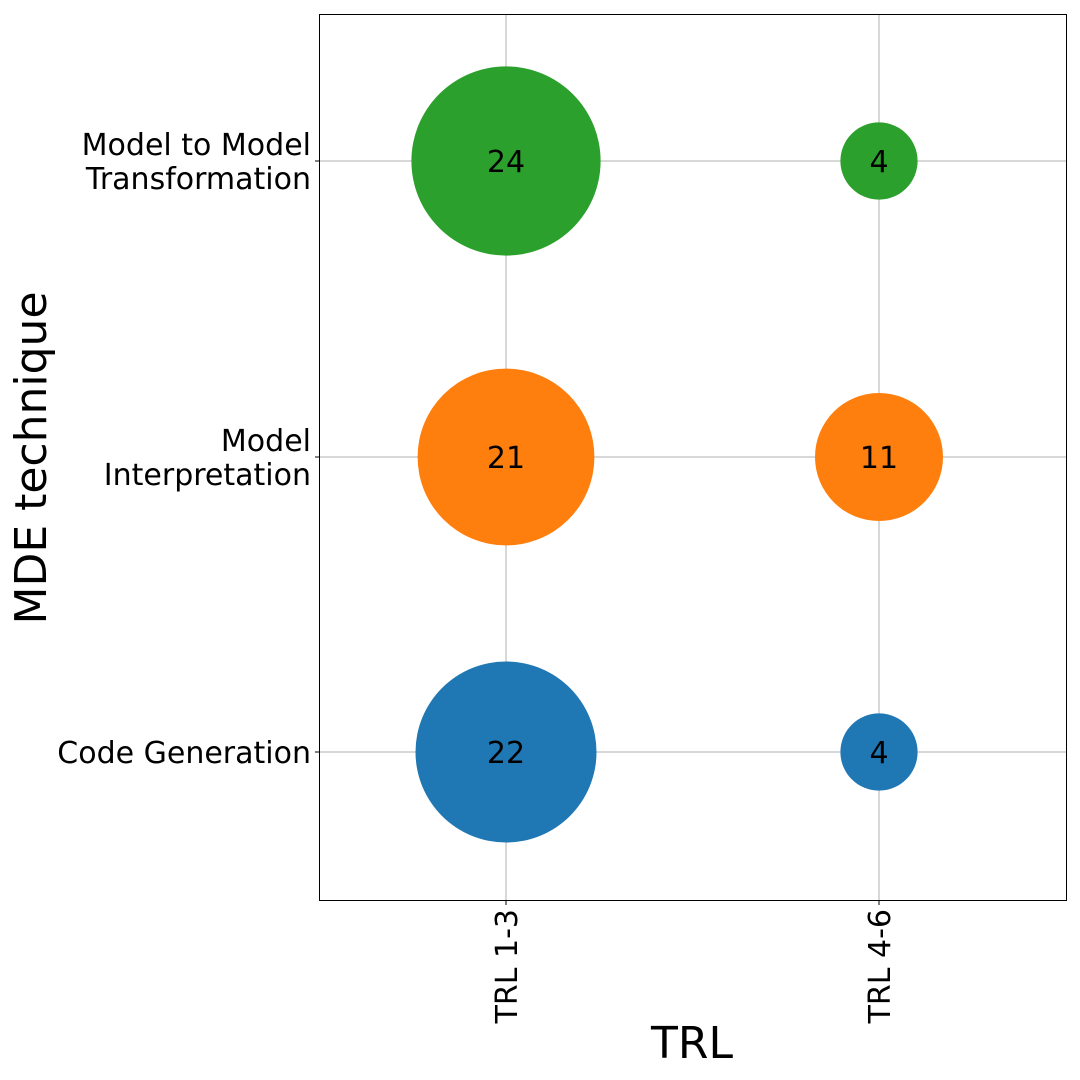 The image size is (1080, 1080). I want to click on bubble-value-label: 22, so click(506, 753).